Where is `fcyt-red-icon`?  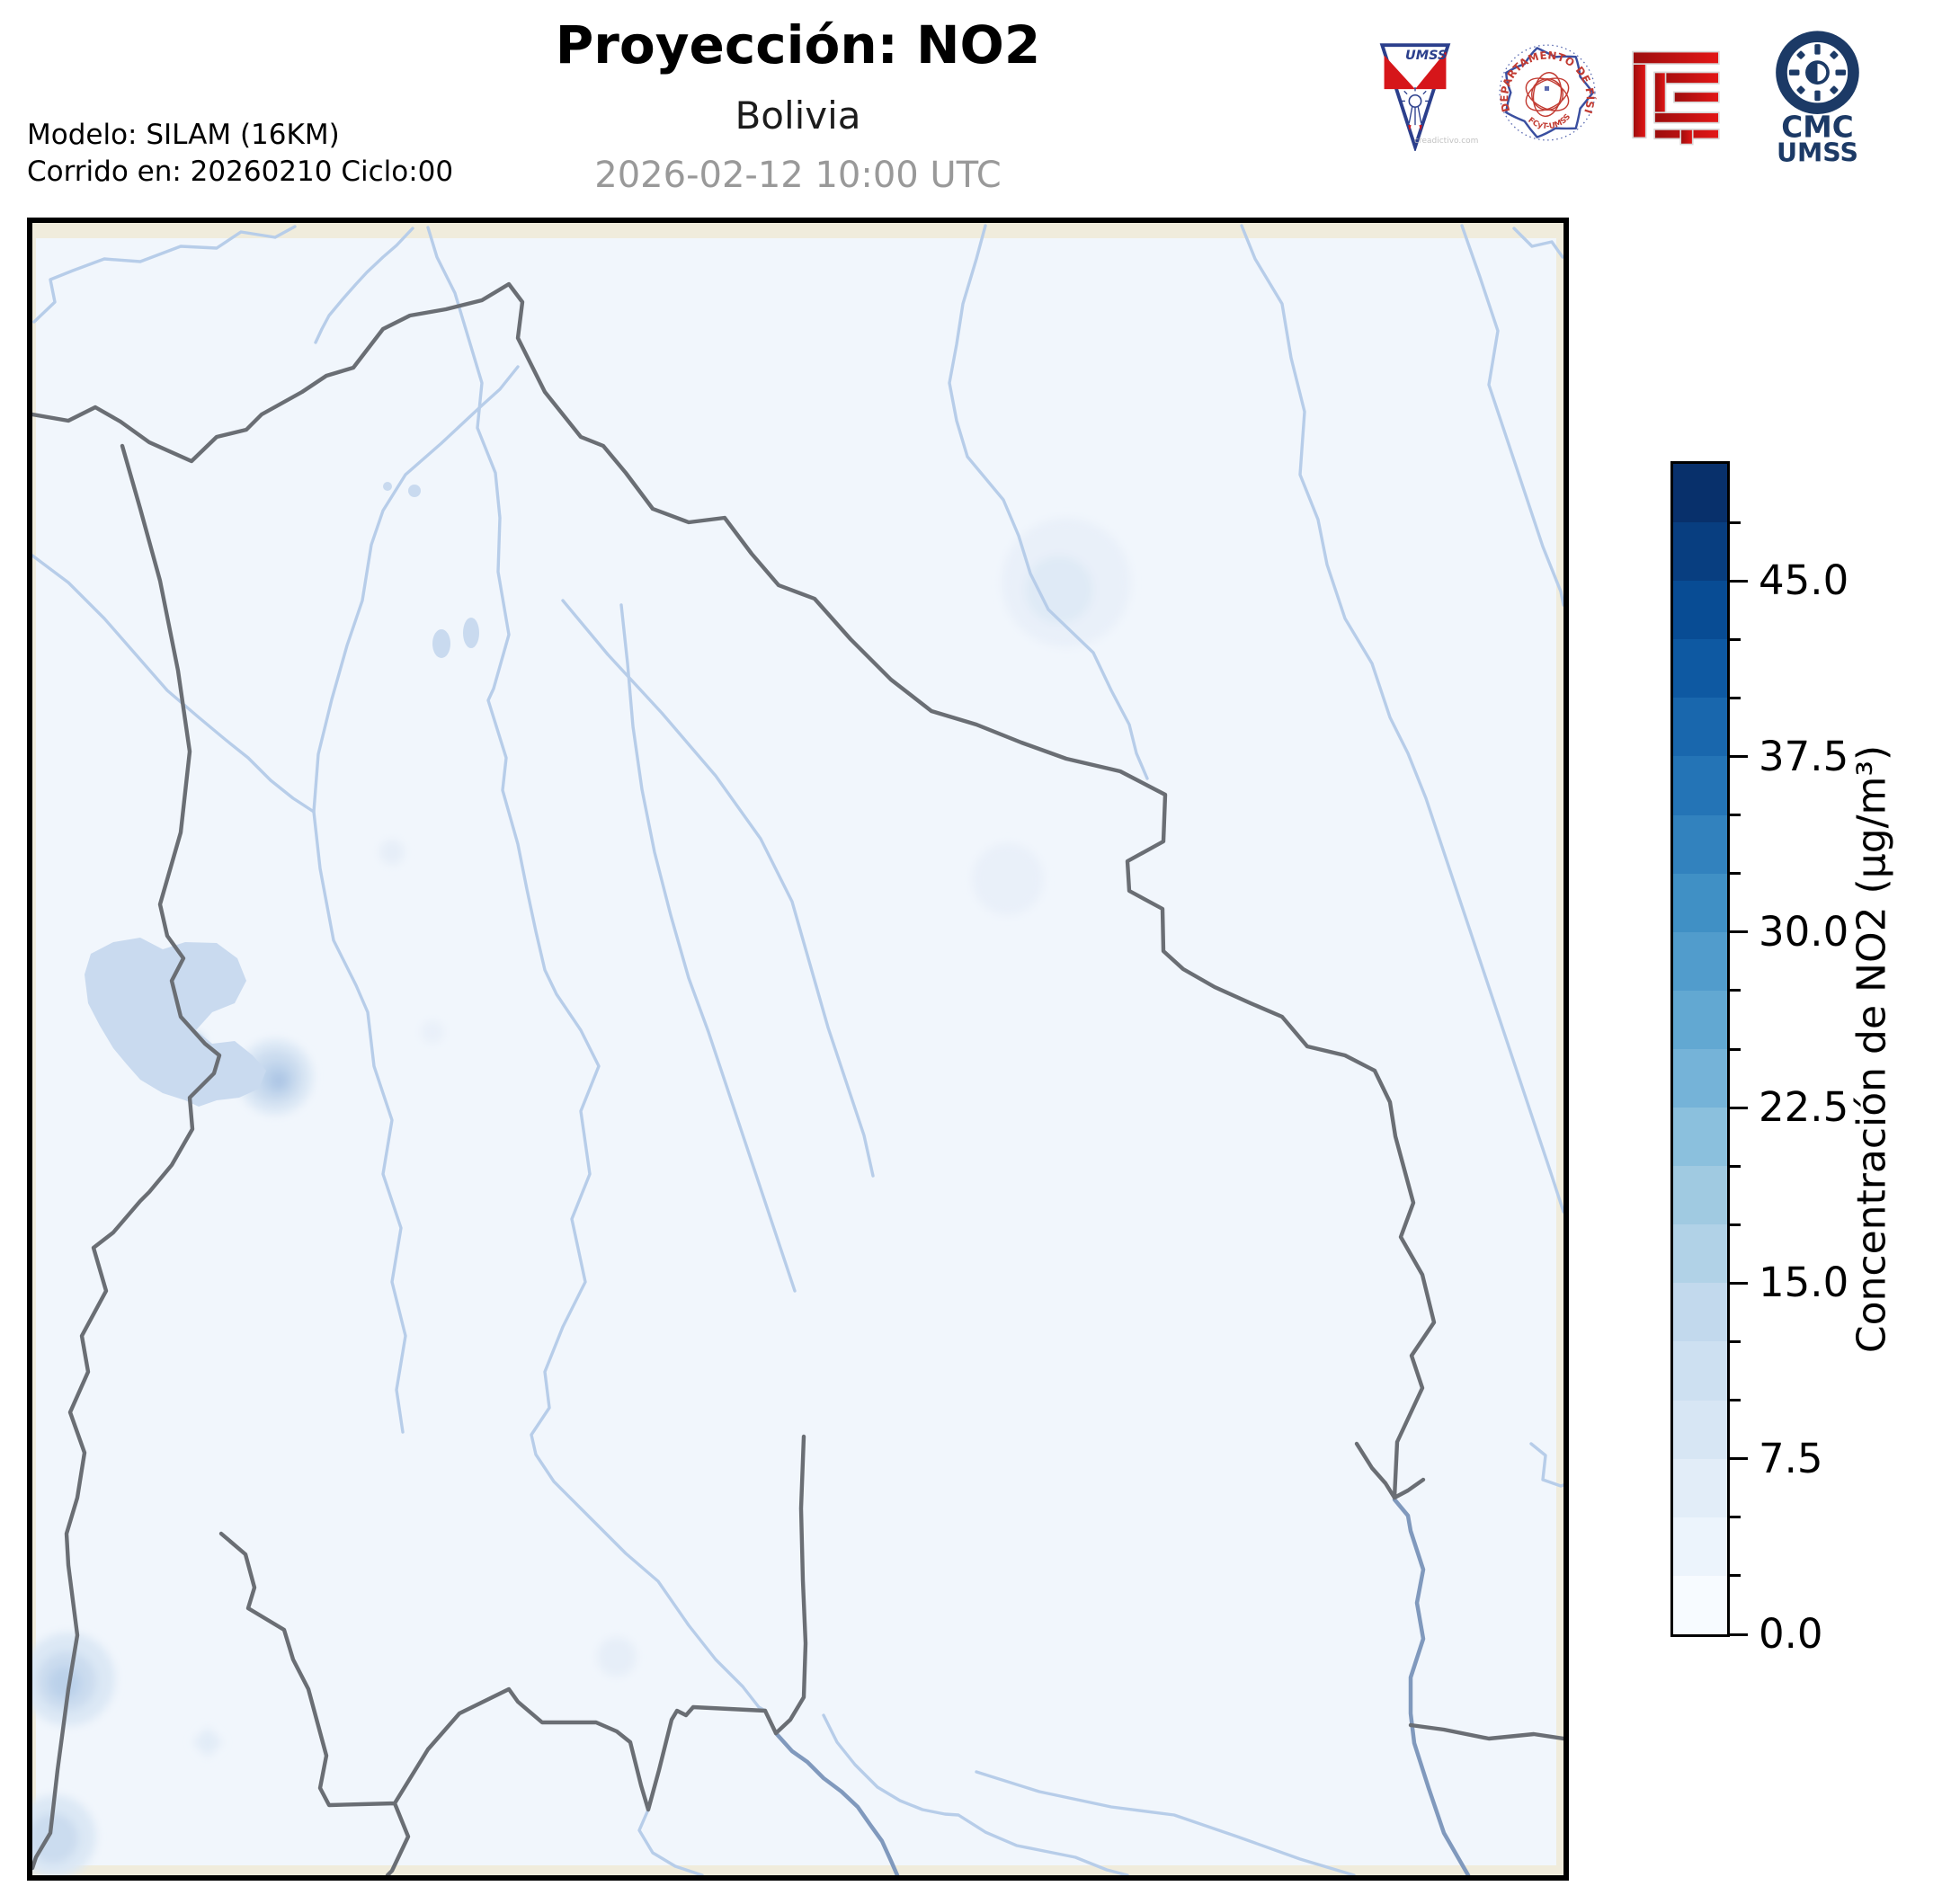
fcyt-red-icon is located at coordinates (1676, 98).